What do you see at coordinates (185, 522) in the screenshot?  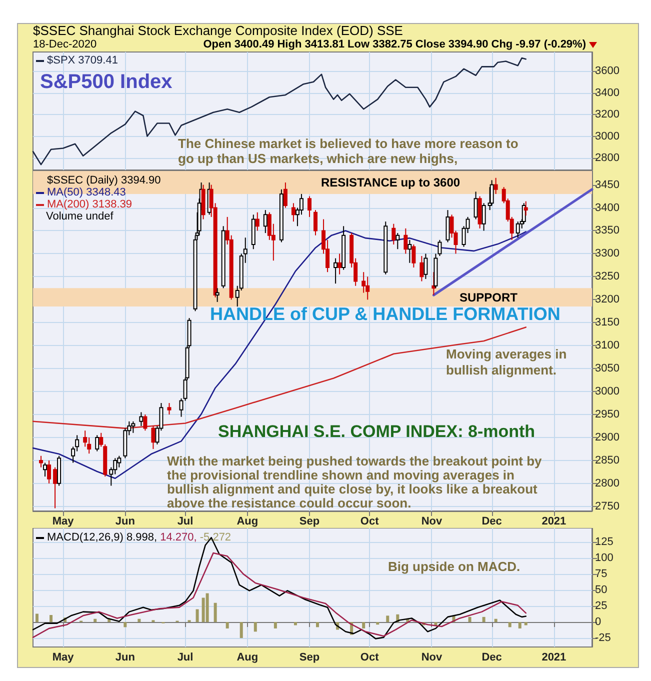 I see `x-tick-label: Jul` at bounding box center [185, 522].